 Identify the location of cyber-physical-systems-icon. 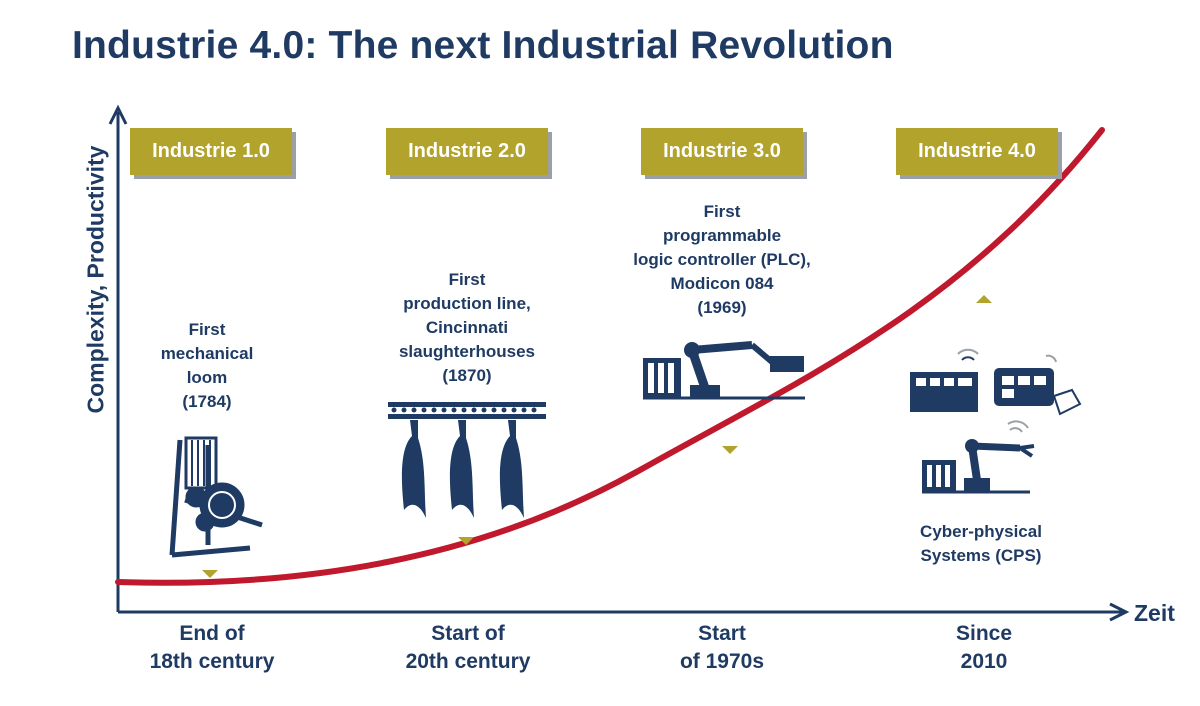
(996, 421).